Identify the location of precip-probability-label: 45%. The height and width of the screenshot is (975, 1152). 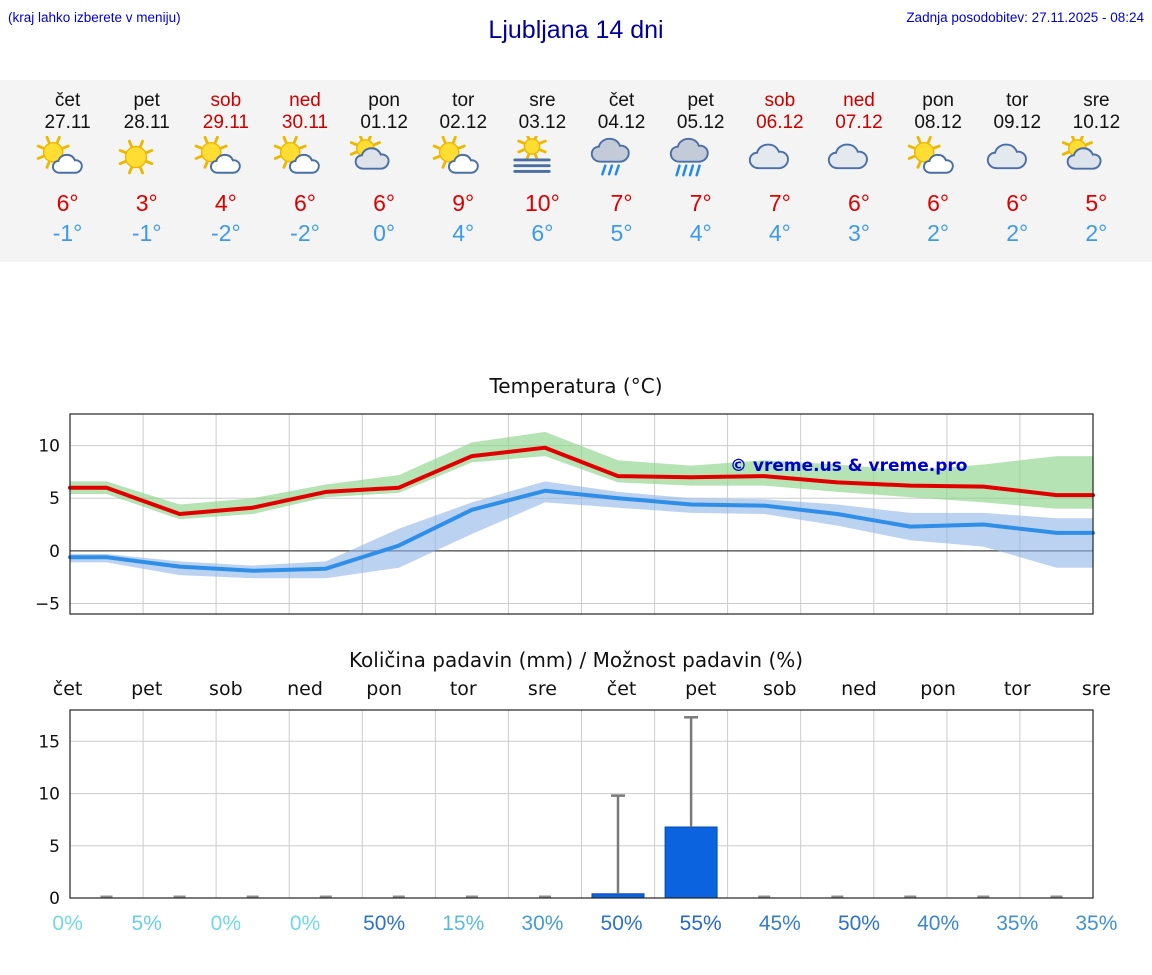
(779, 923).